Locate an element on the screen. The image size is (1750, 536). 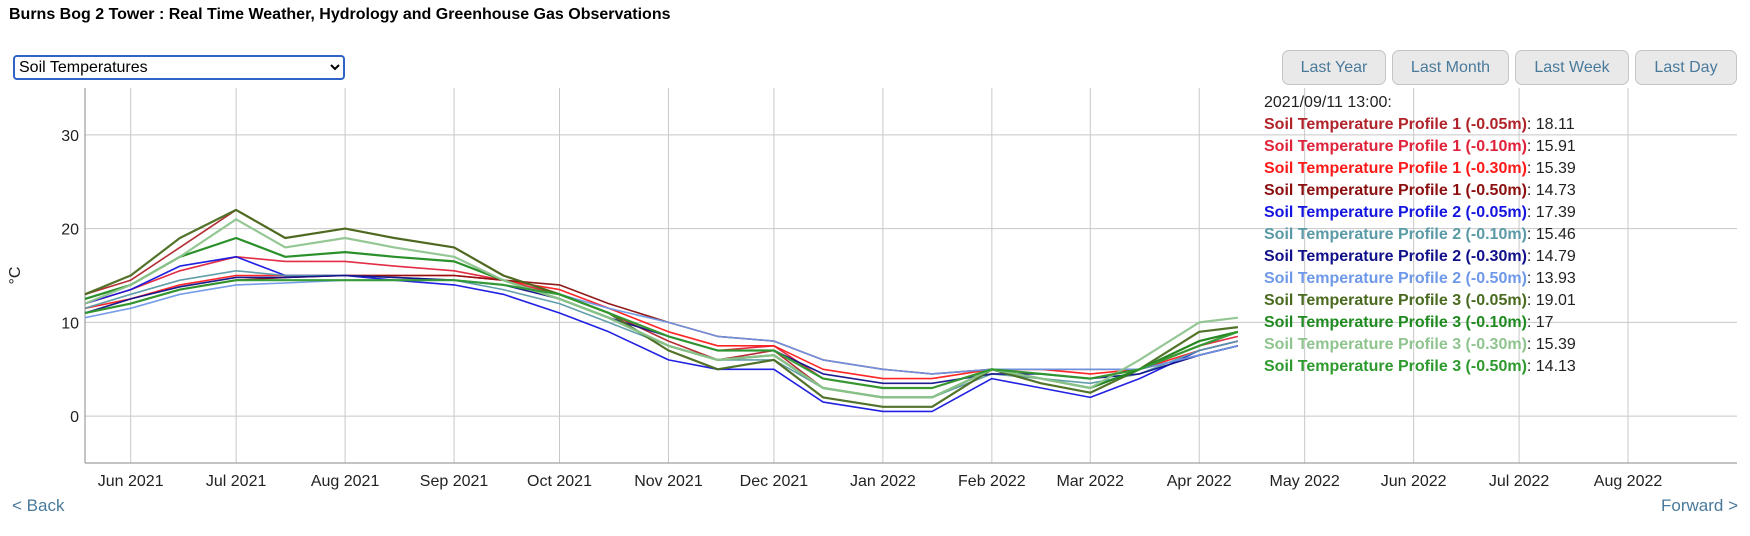
x-tick-label: Dec 2021 is located at coordinates (774, 481).